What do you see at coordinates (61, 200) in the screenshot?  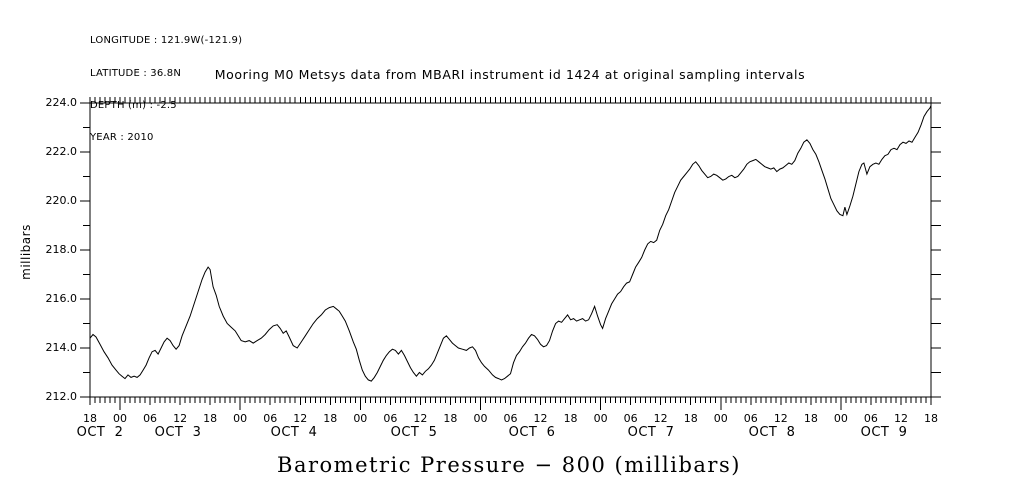 I see `y-tick-label: 220.0` at bounding box center [61, 200].